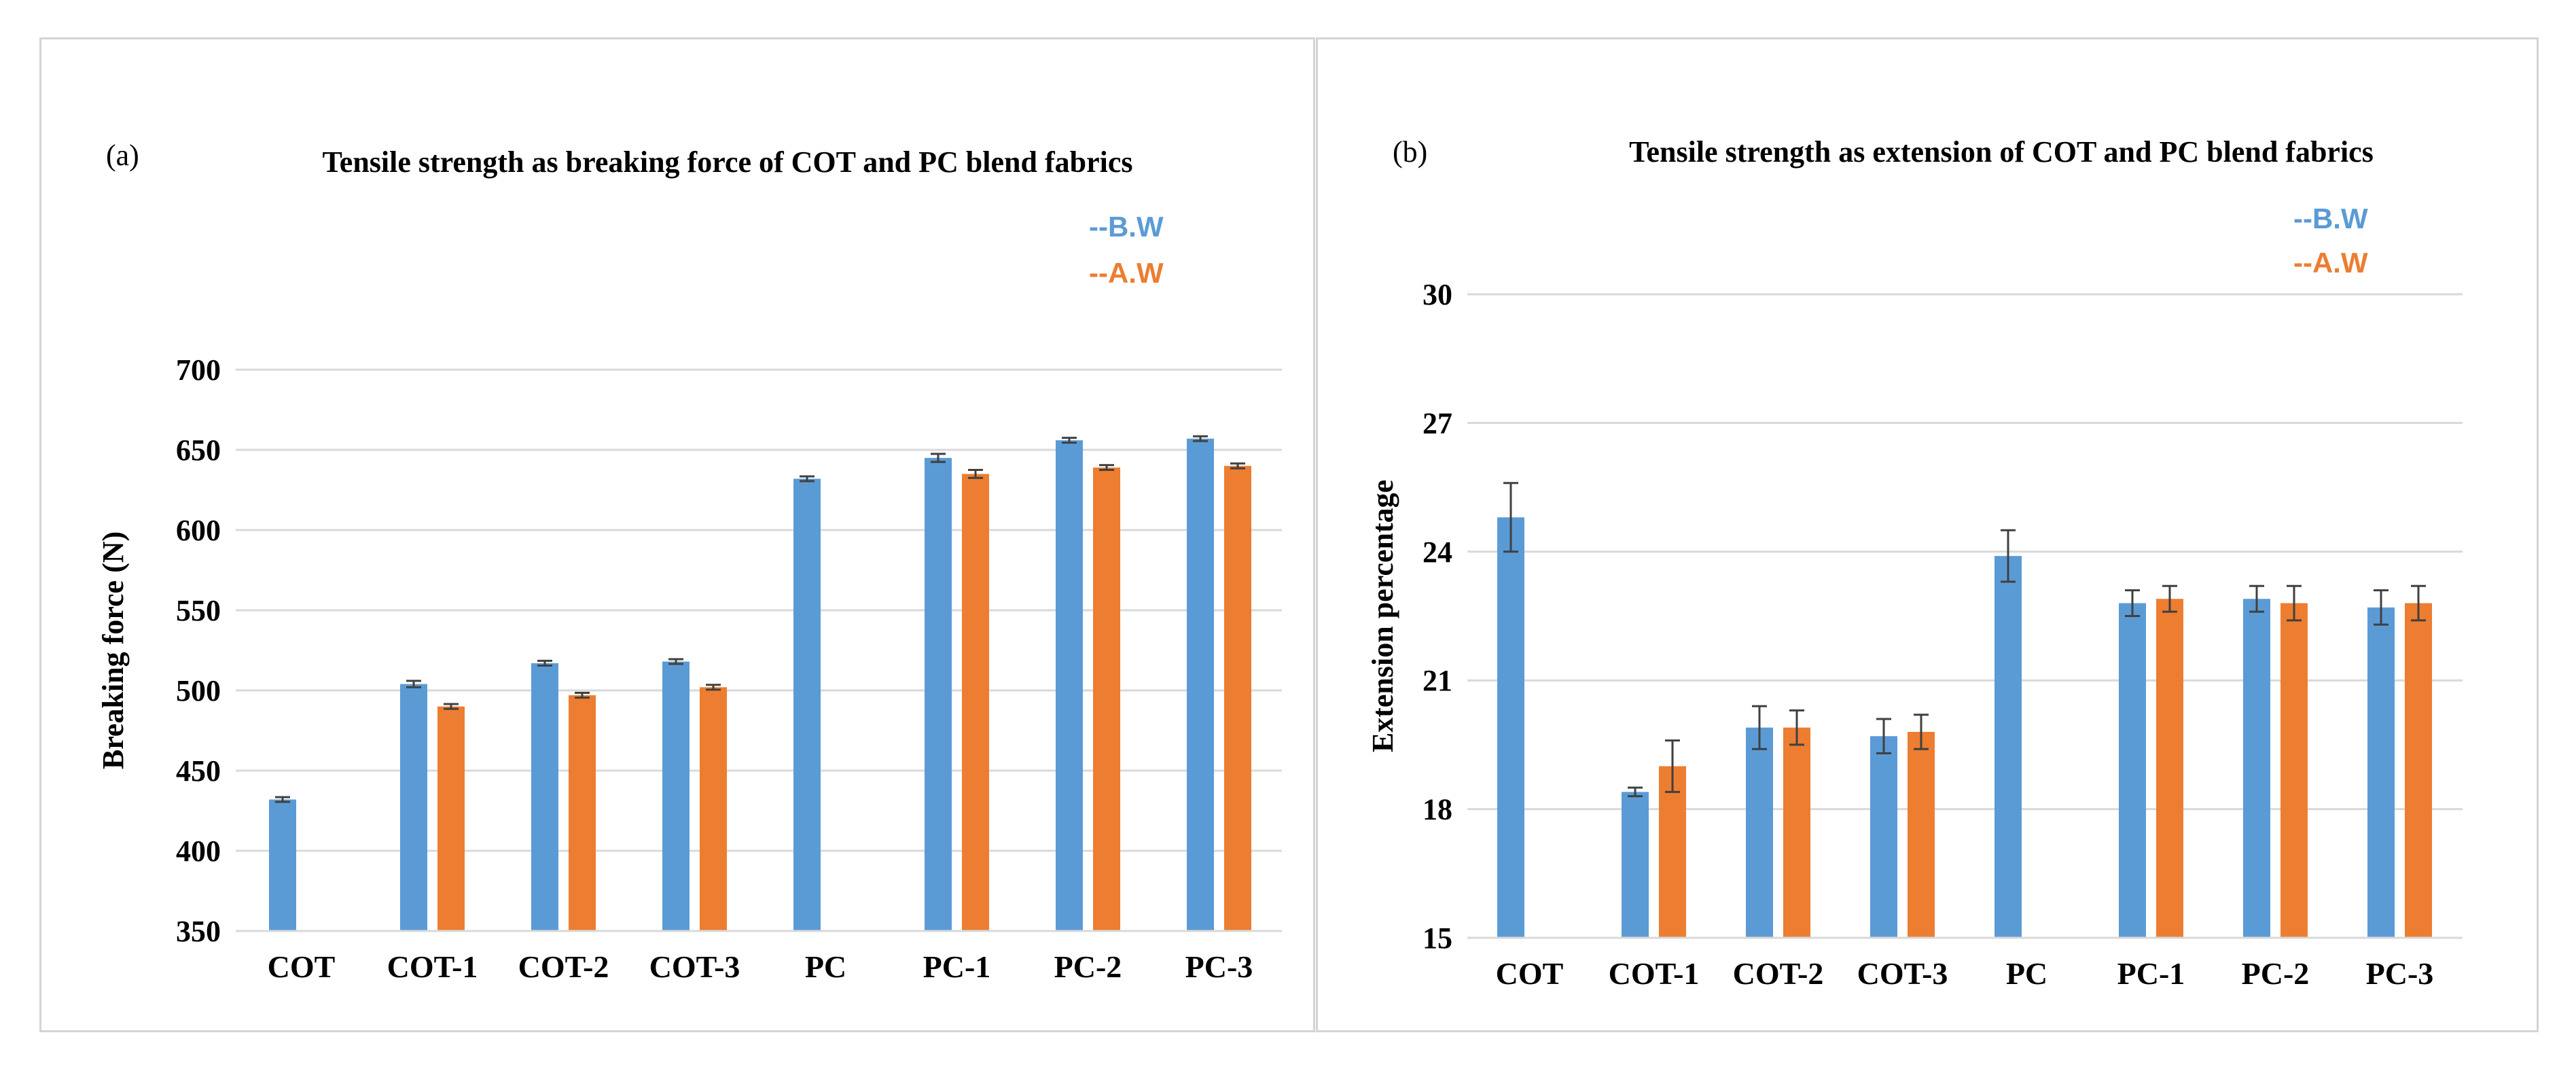 The width and height of the screenshot is (2576, 1071). I want to click on y-tick-label: 500, so click(198, 690).